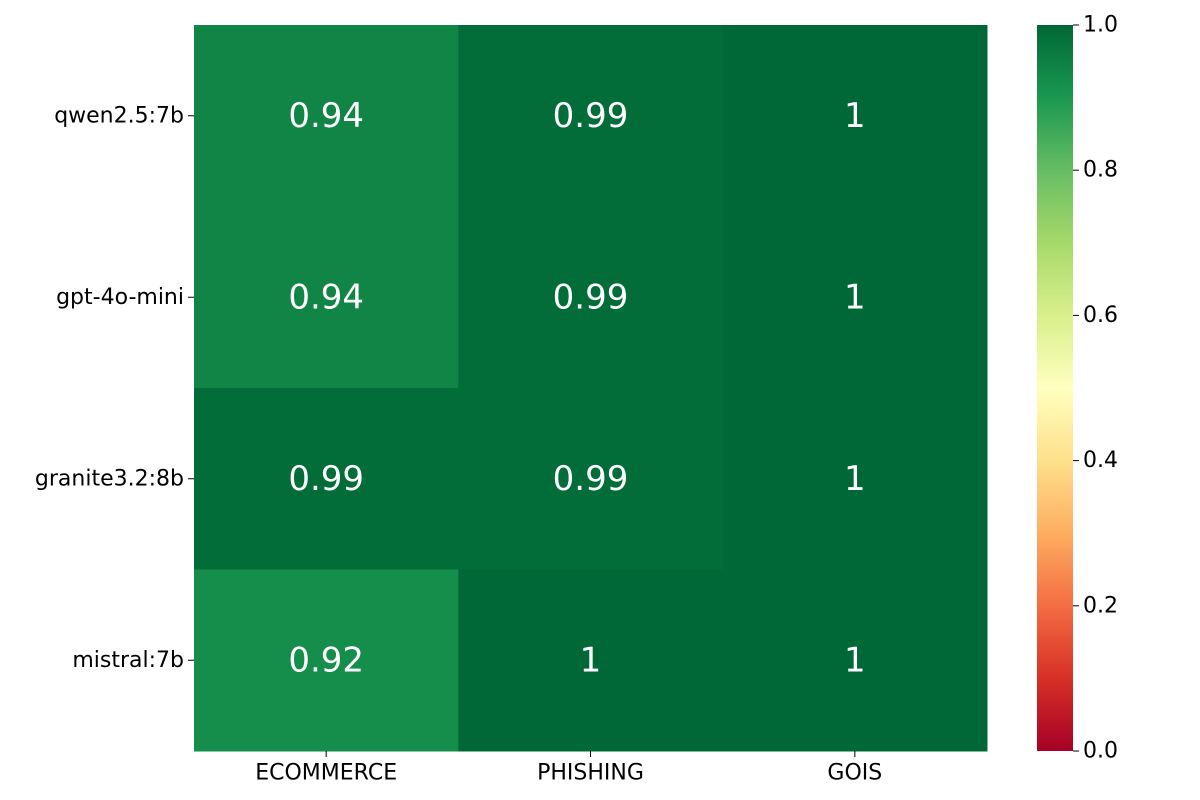  I want to click on x-tick-label: PHISHING, so click(590, 773).